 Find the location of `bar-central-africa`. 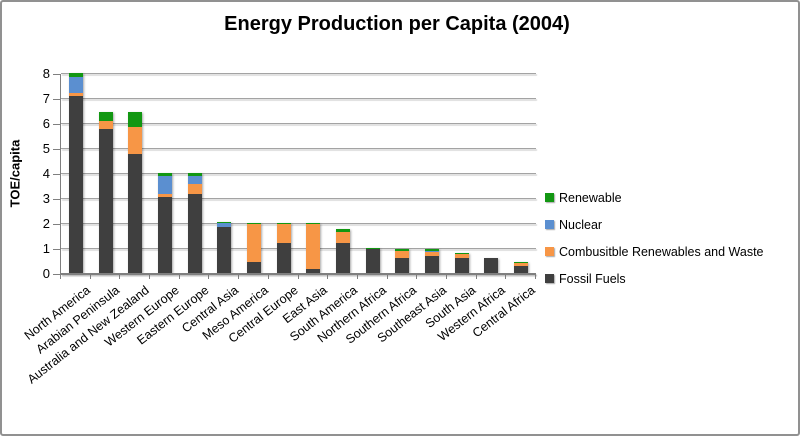

bar-central-africa is located at coordinates (521, 267).